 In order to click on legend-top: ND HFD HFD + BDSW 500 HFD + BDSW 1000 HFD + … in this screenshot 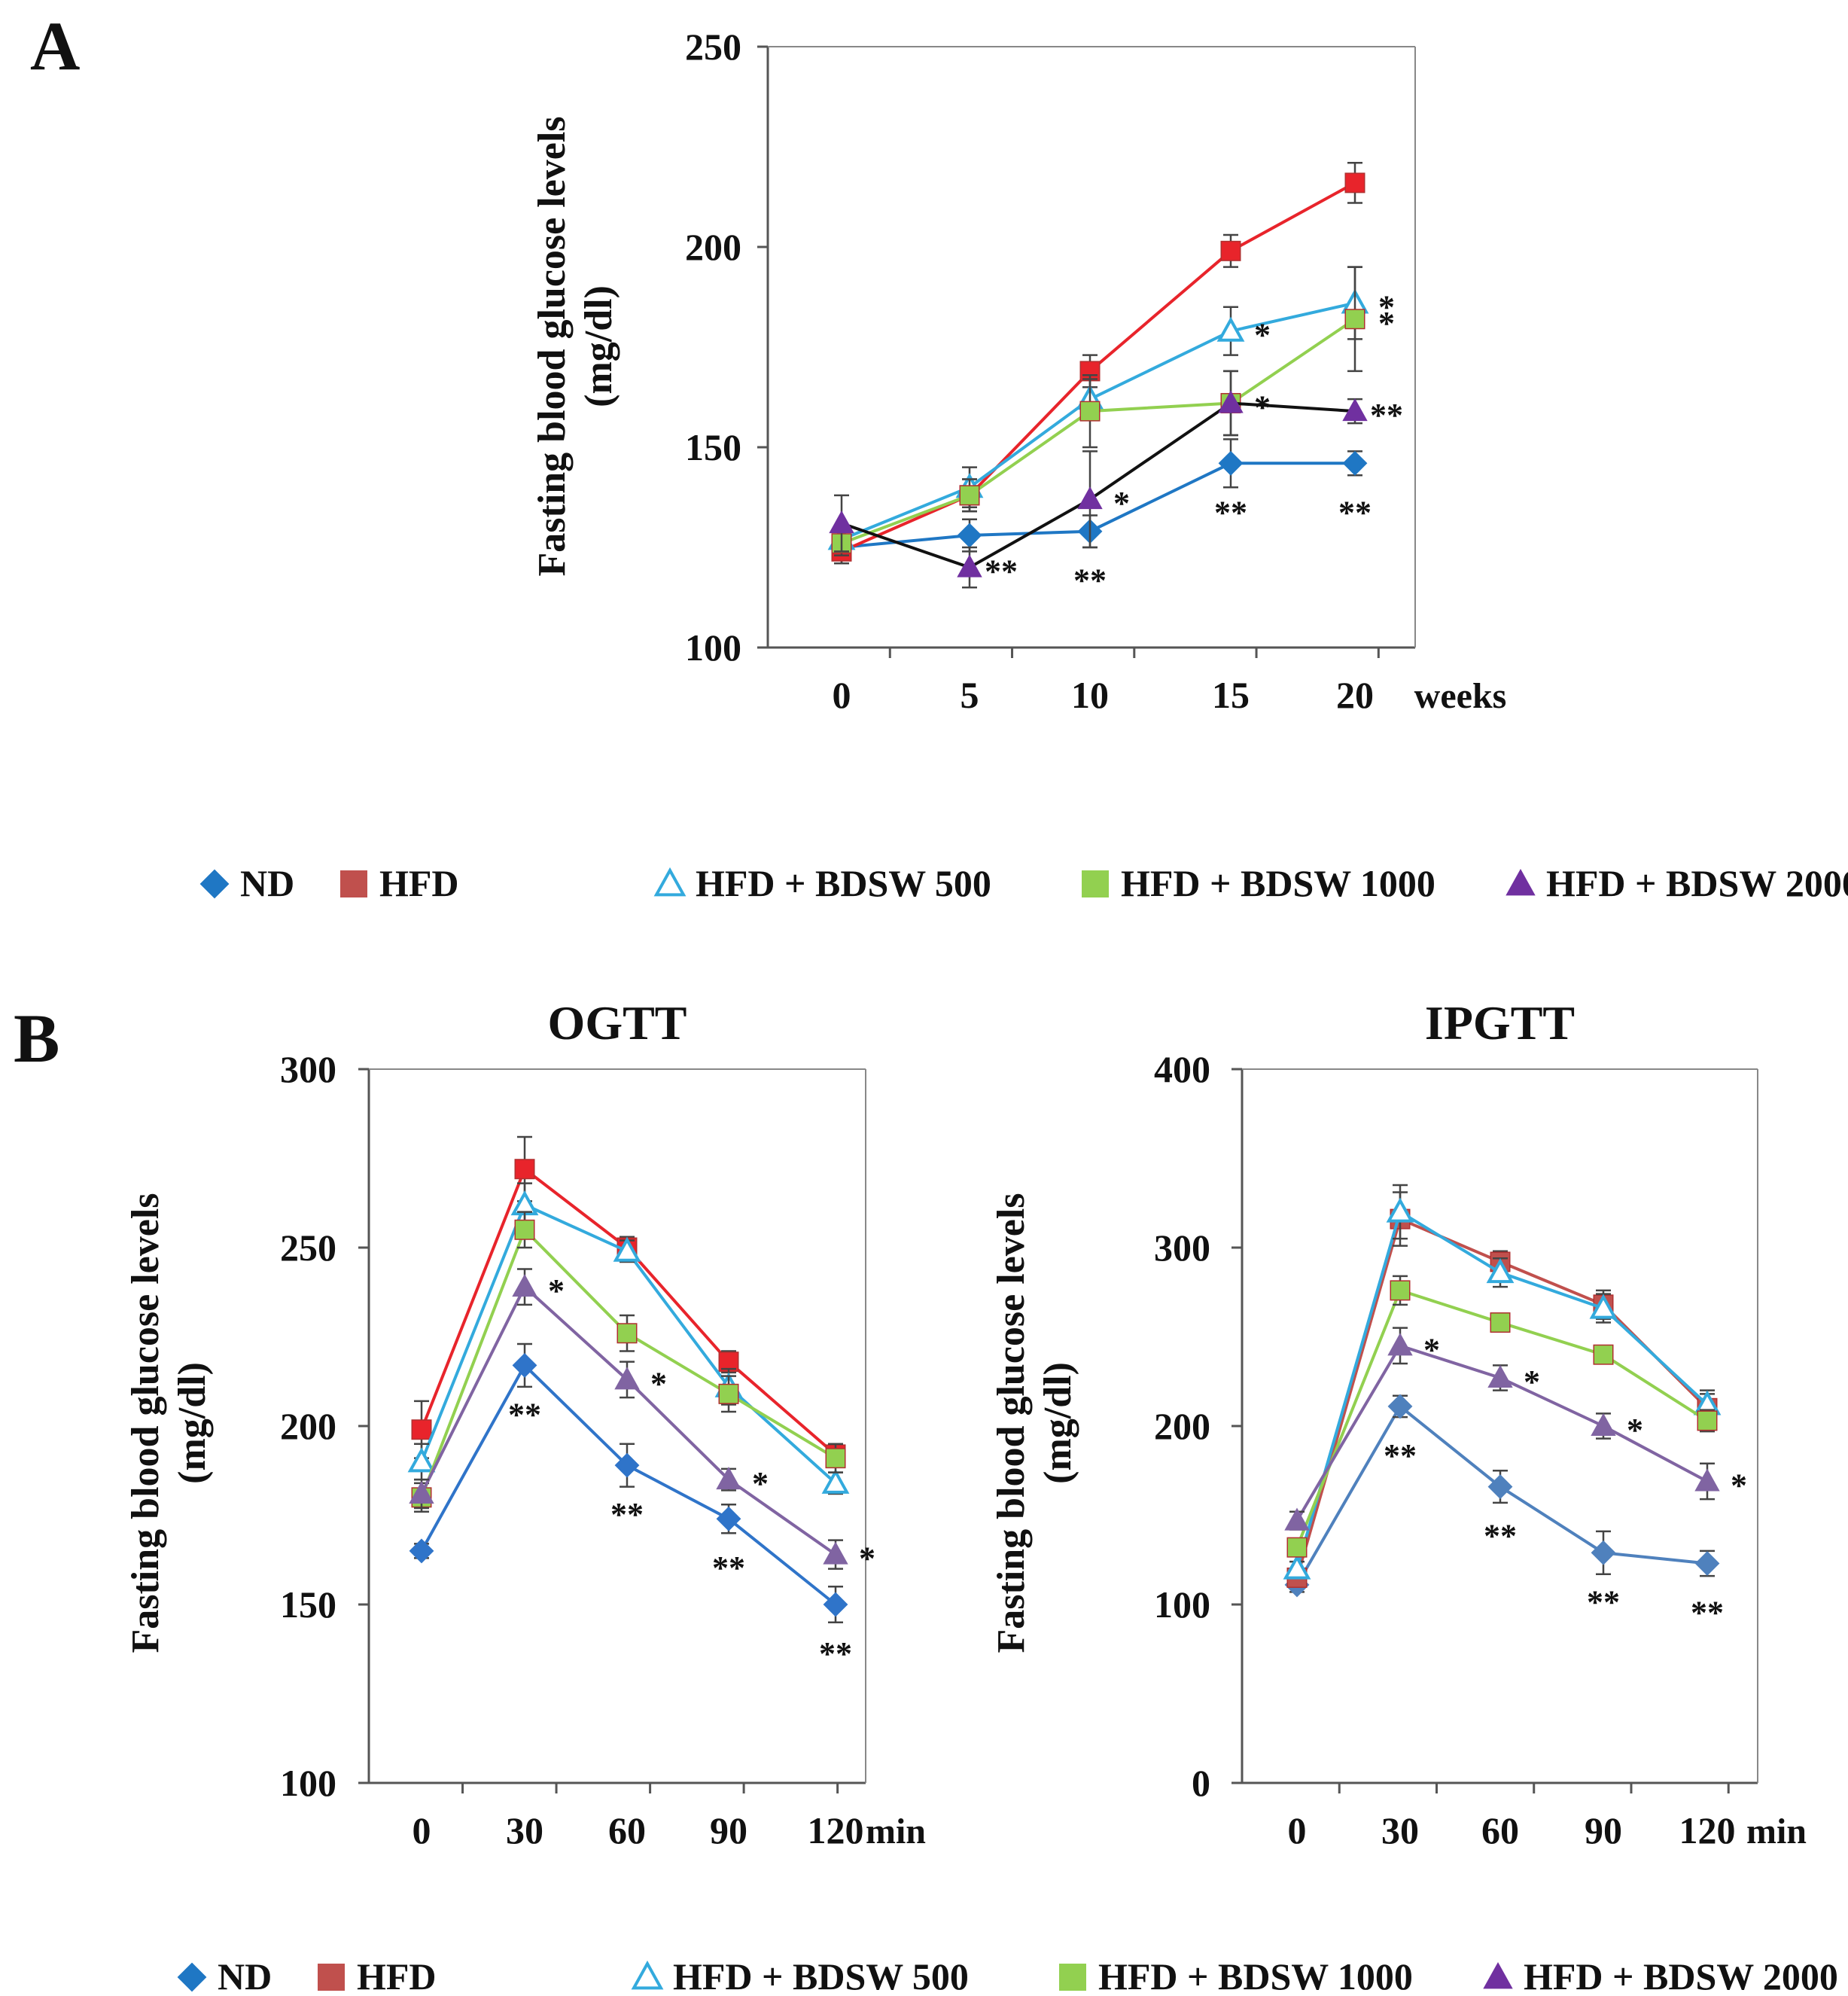, I will do `click(1023, 883)`.